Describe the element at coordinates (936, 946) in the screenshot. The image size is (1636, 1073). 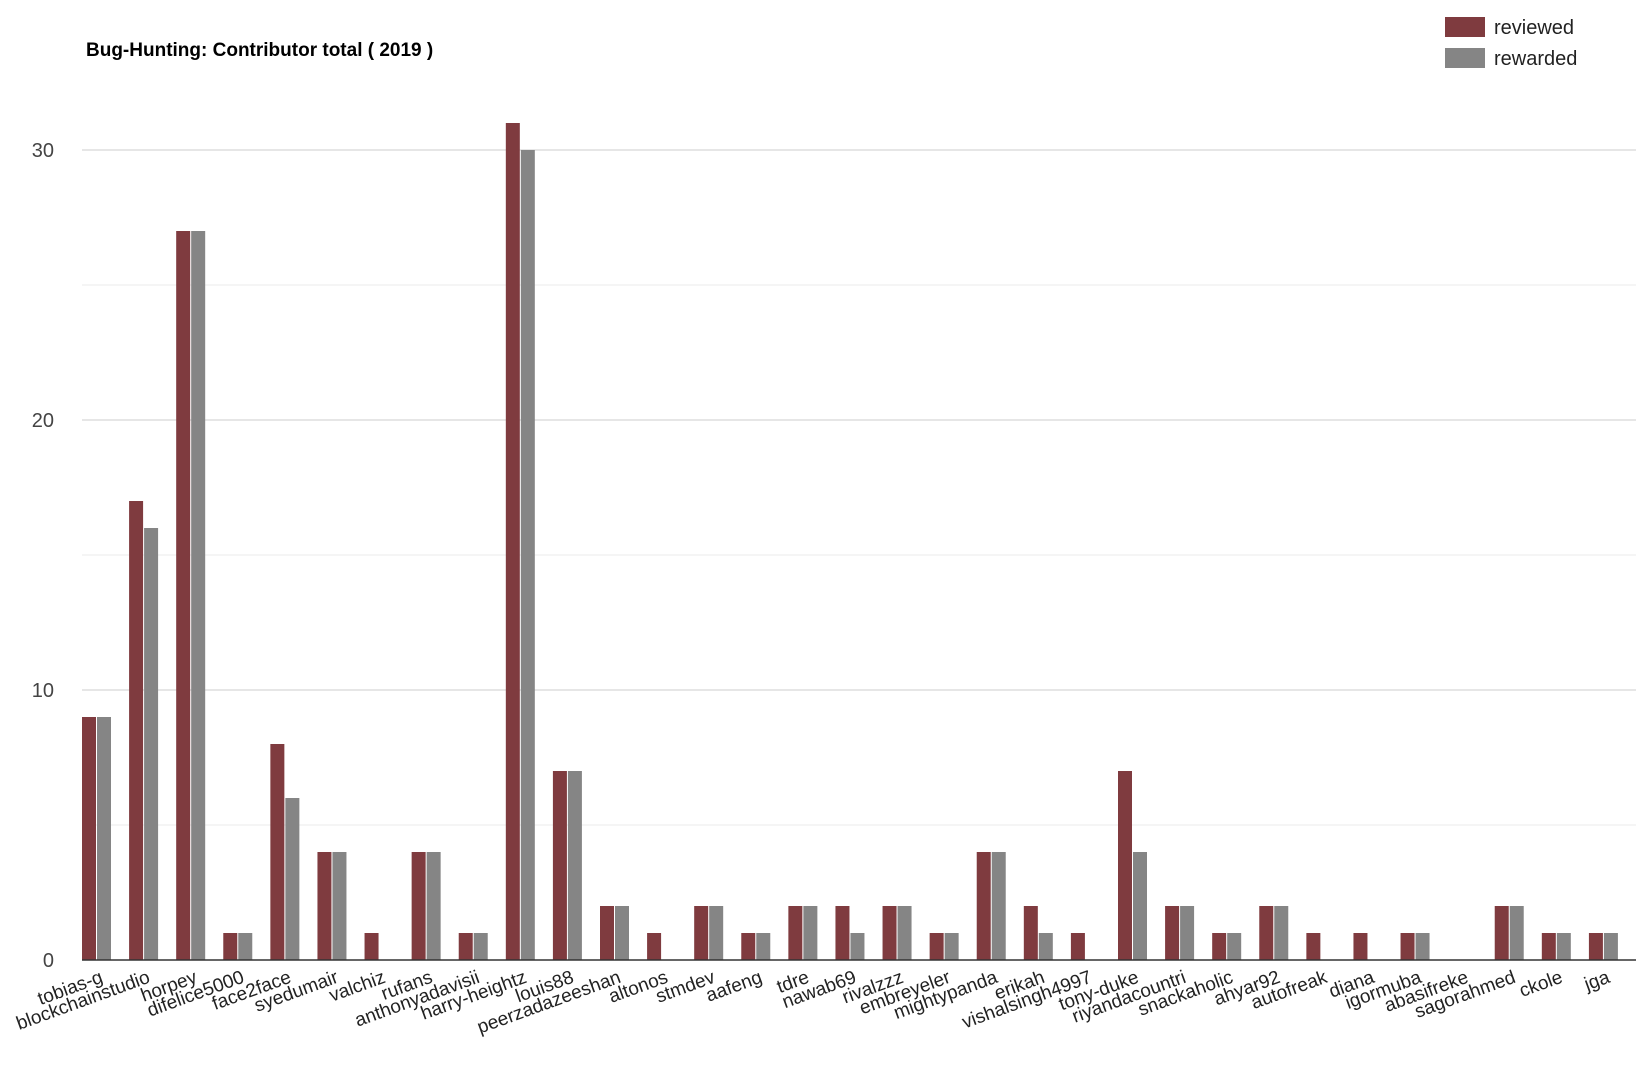
I see `bar-reviewed-embreyeler` at that location.